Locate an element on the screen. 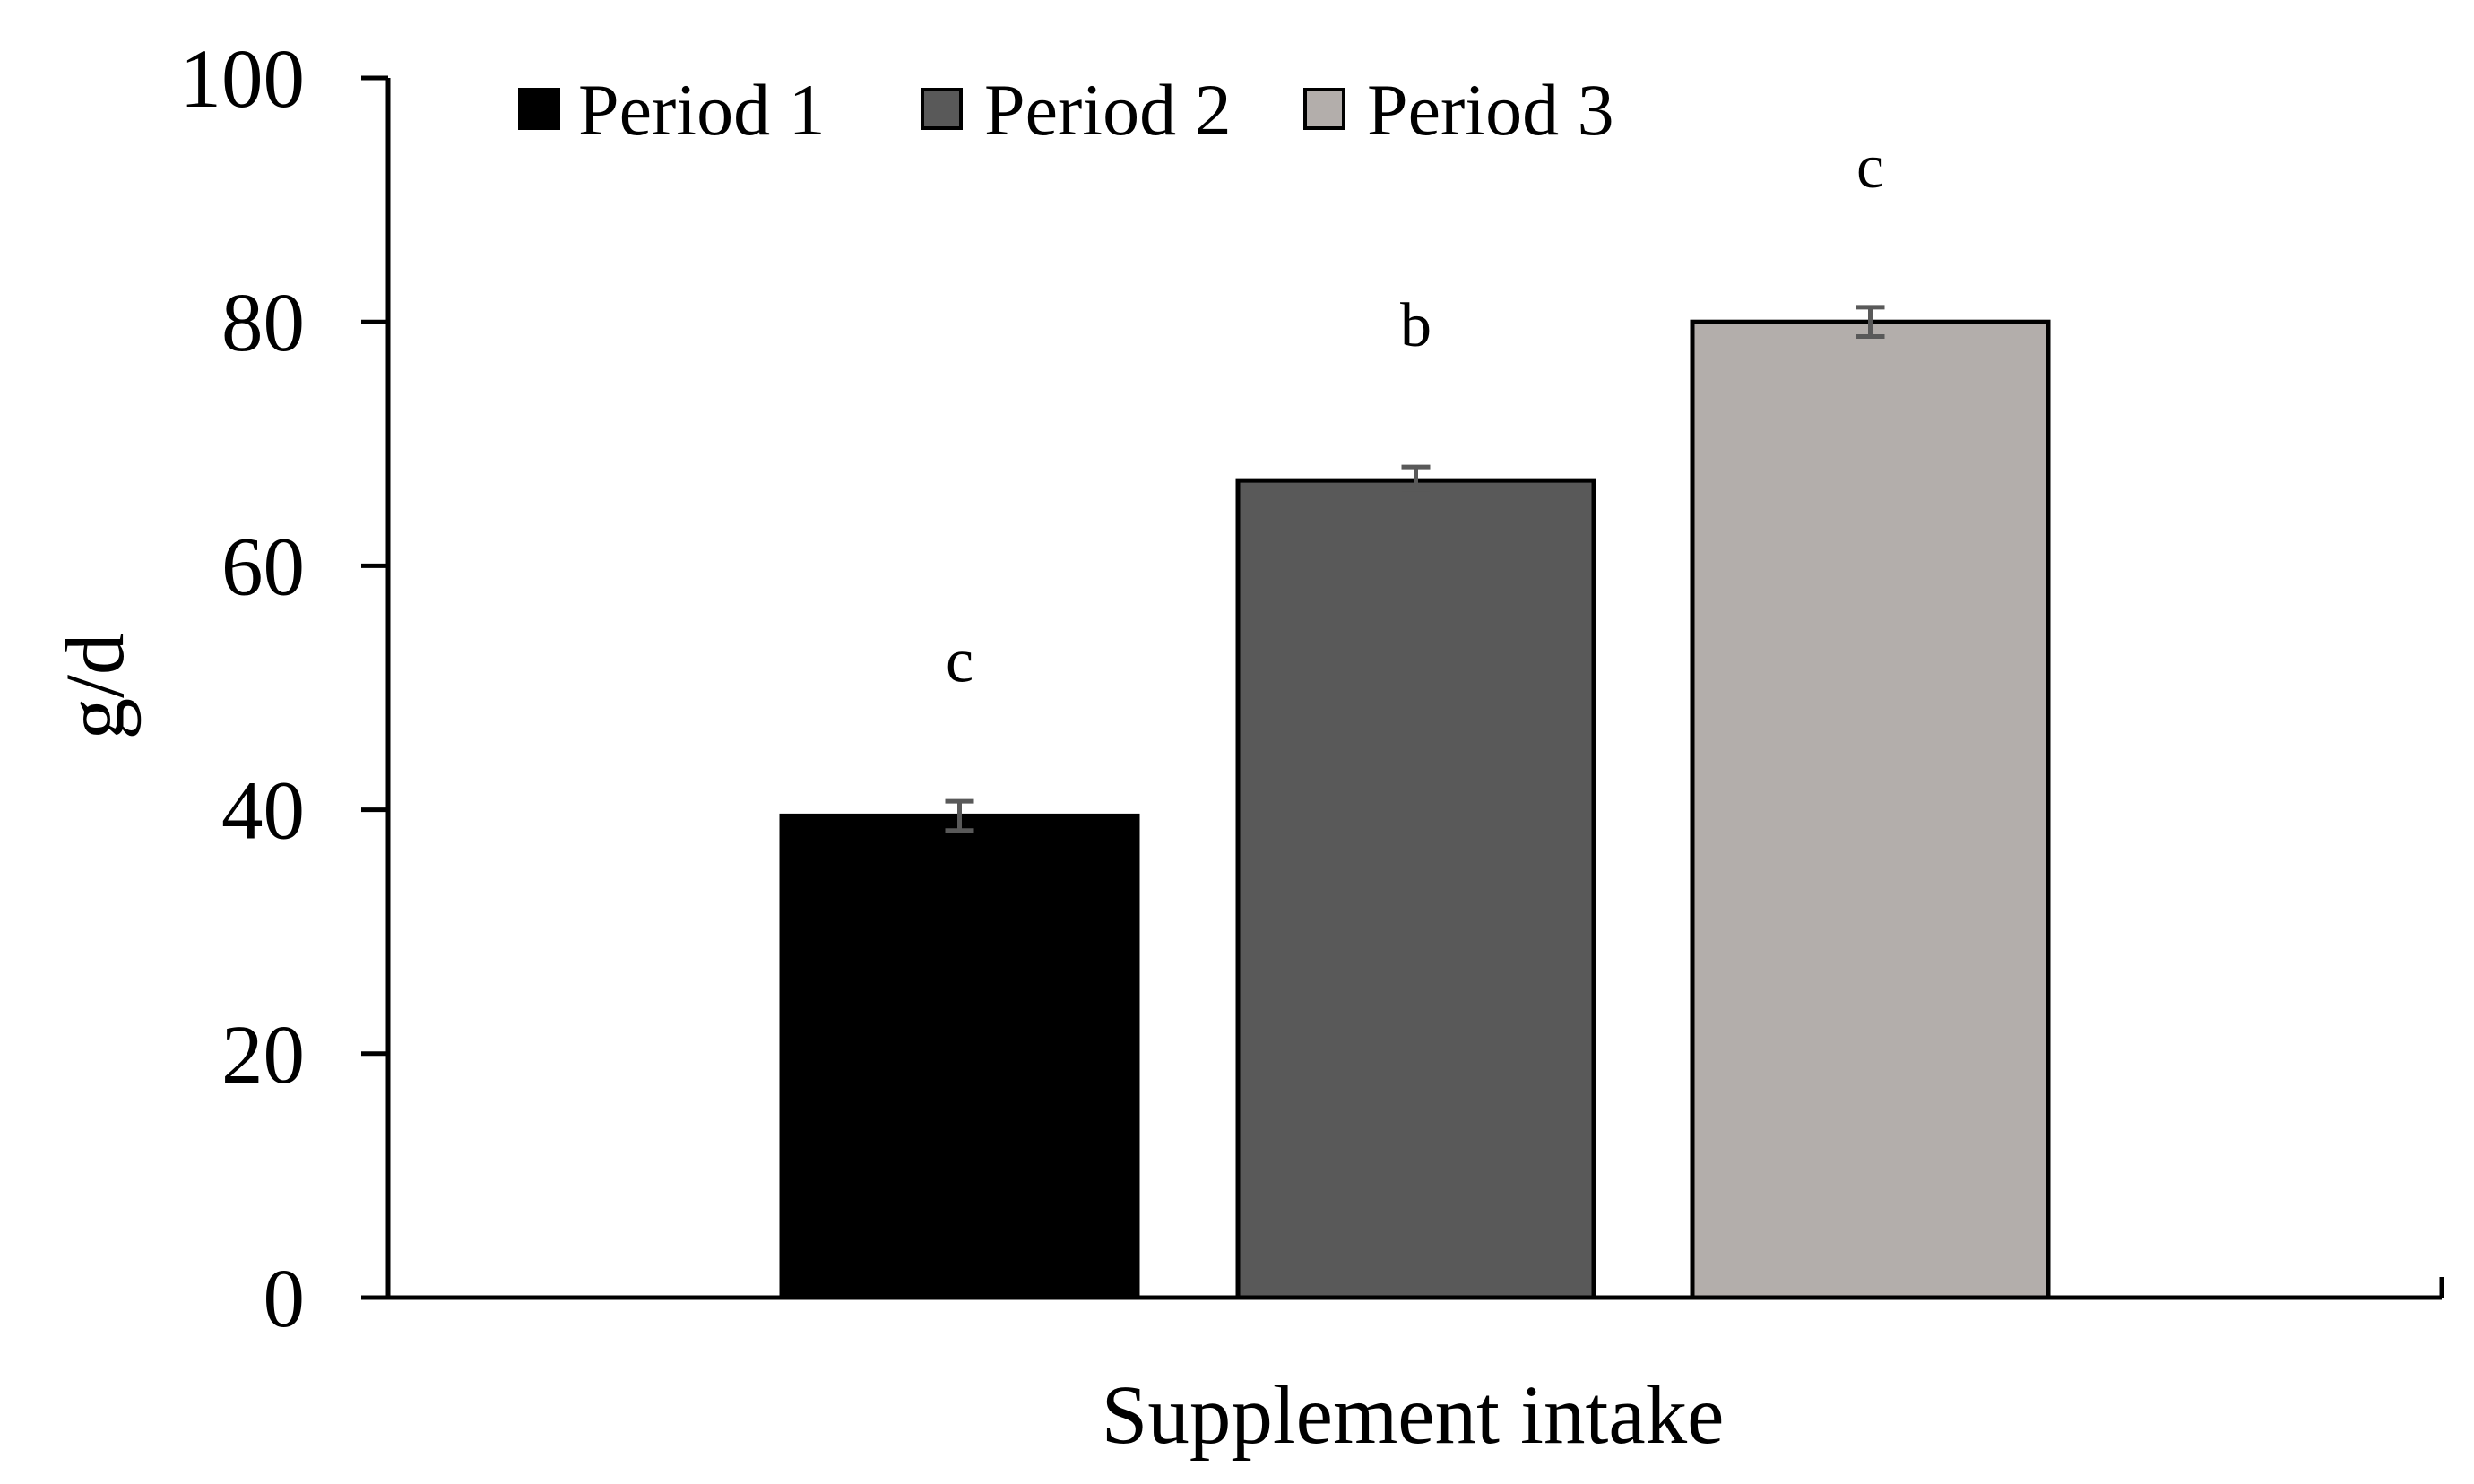  significance-label: b is located at coordinates (1416, 325).